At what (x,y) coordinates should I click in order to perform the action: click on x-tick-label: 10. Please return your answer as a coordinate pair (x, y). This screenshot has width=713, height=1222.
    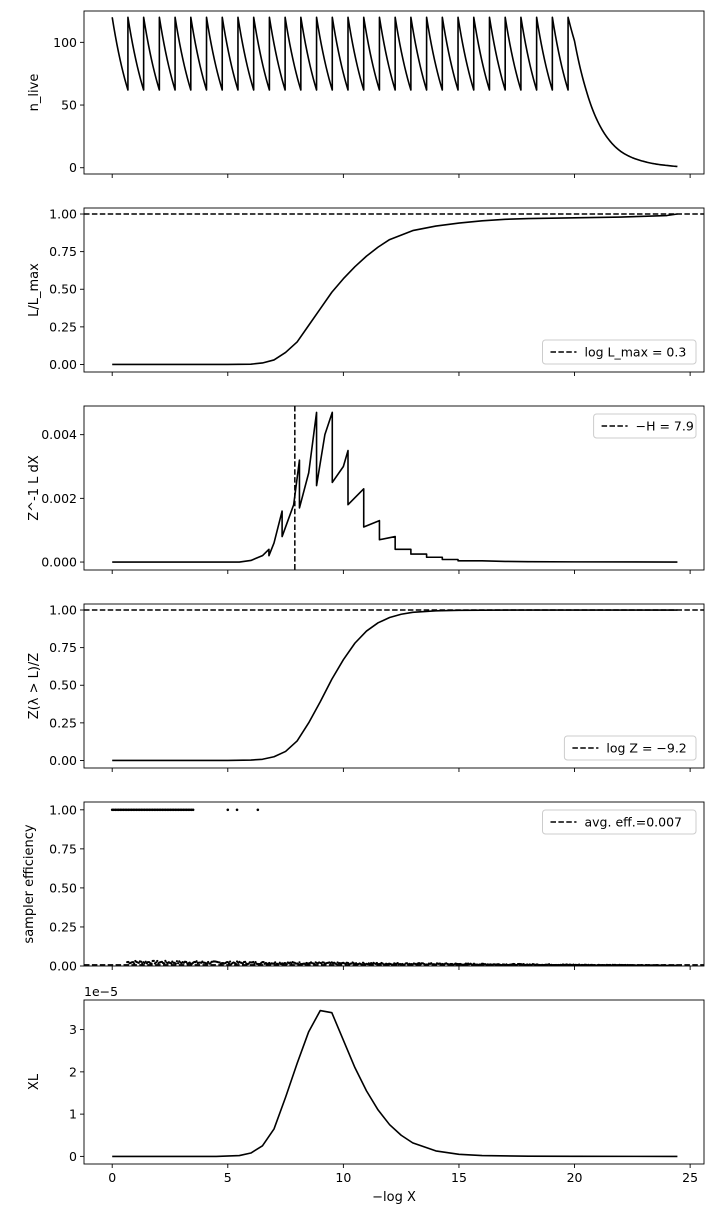
    Looking at the image, I should click on (343, 1177).